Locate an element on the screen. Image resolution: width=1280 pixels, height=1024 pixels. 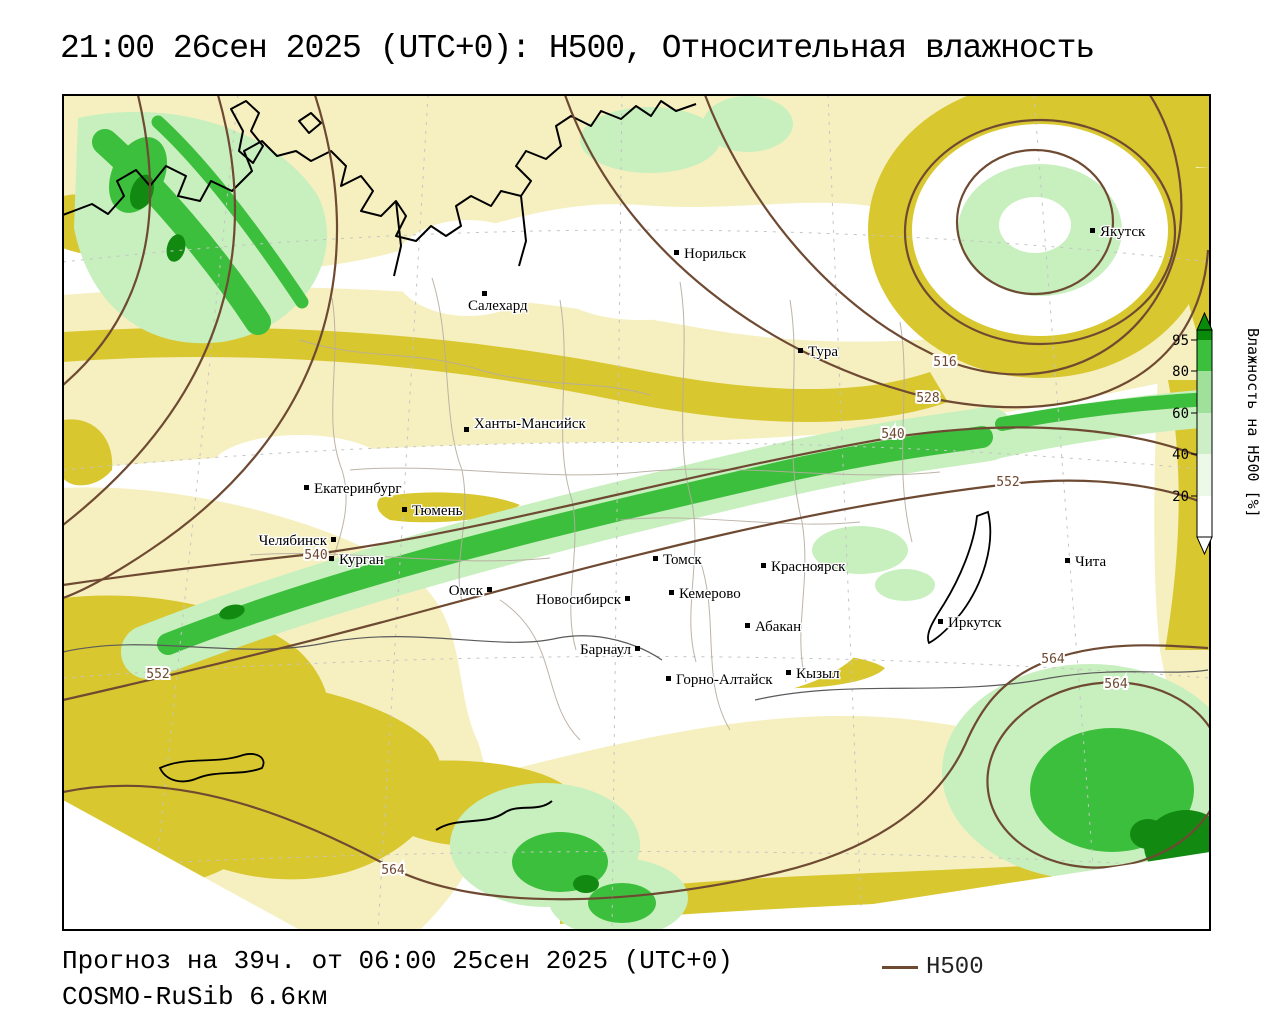
city: Горно-Алтайск is located at coordinates (720, 680).